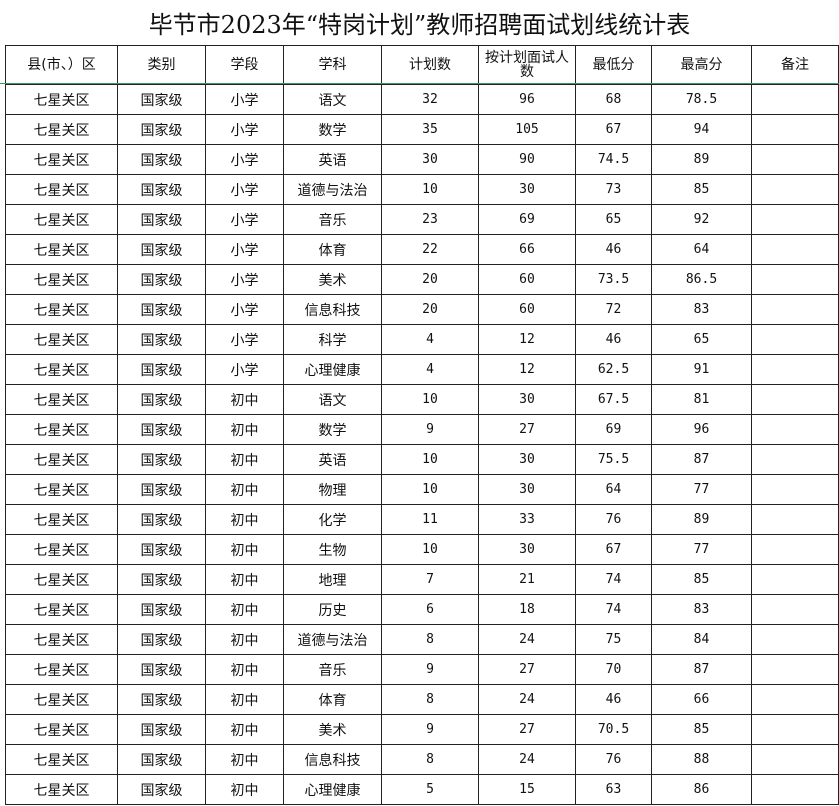 This screenshot has width=839, height=806. I want to click on table-cell: 音乐, so click(332, 669).